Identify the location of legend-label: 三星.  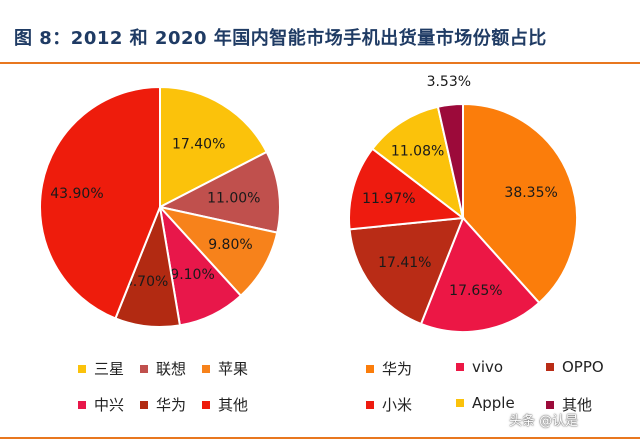
(109, 369).